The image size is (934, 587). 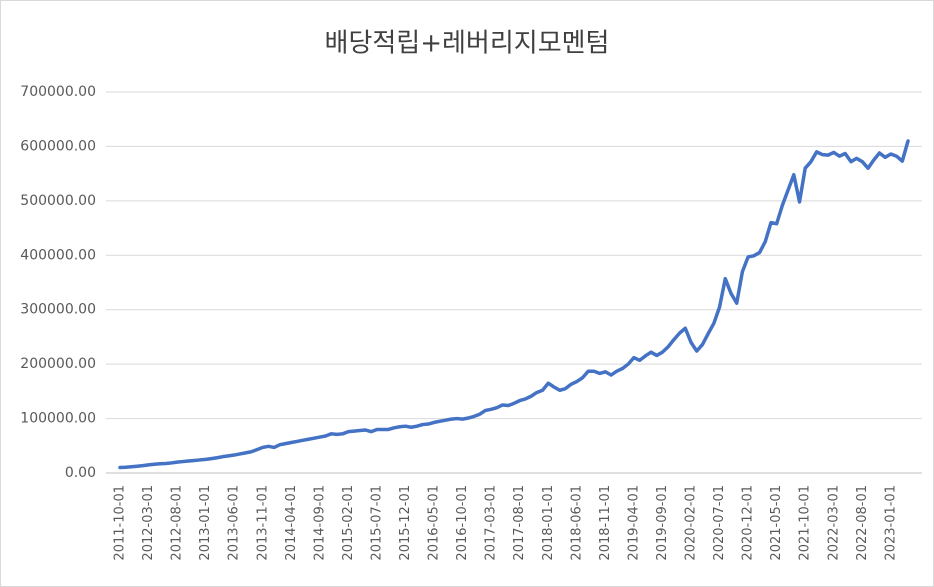 What do you see at coordinates (662, 523) in the screenshot?
I see `x-tick-label: 2019-09-01` at bounding box center [662, 523].